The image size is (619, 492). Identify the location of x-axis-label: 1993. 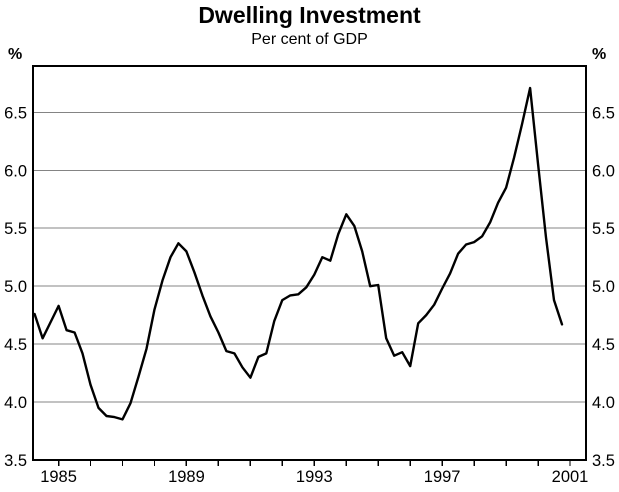
(314, 477).